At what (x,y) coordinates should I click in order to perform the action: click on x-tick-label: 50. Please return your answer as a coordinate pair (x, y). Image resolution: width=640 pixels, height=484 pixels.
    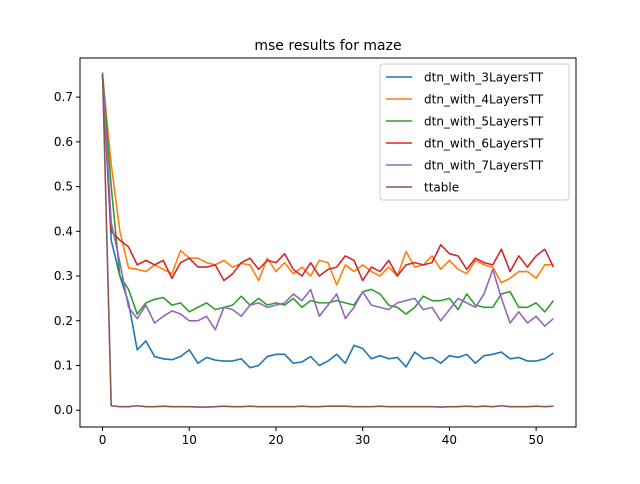
    Looking at the image, I should click on (535, 440).